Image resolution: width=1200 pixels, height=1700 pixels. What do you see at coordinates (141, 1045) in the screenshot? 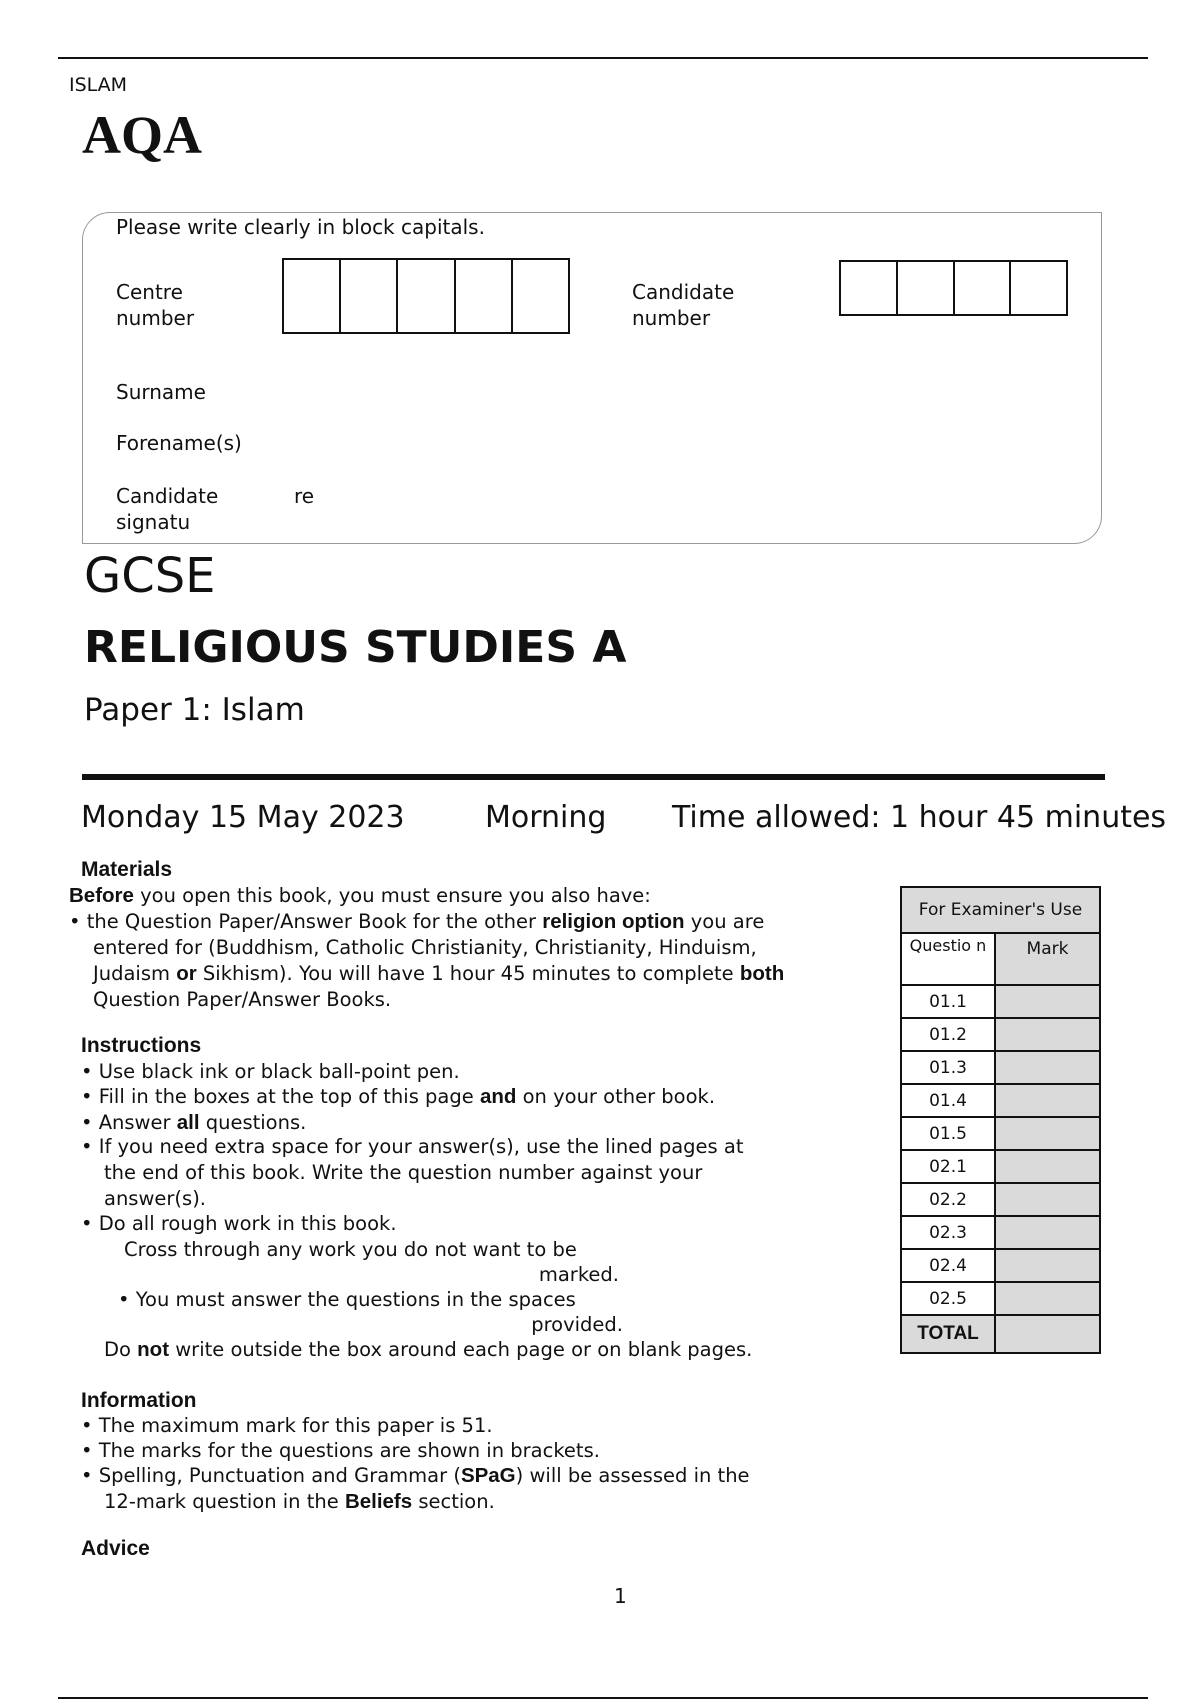
I see `instructions-heading: Instructions` at bounding box center [141, 1045].